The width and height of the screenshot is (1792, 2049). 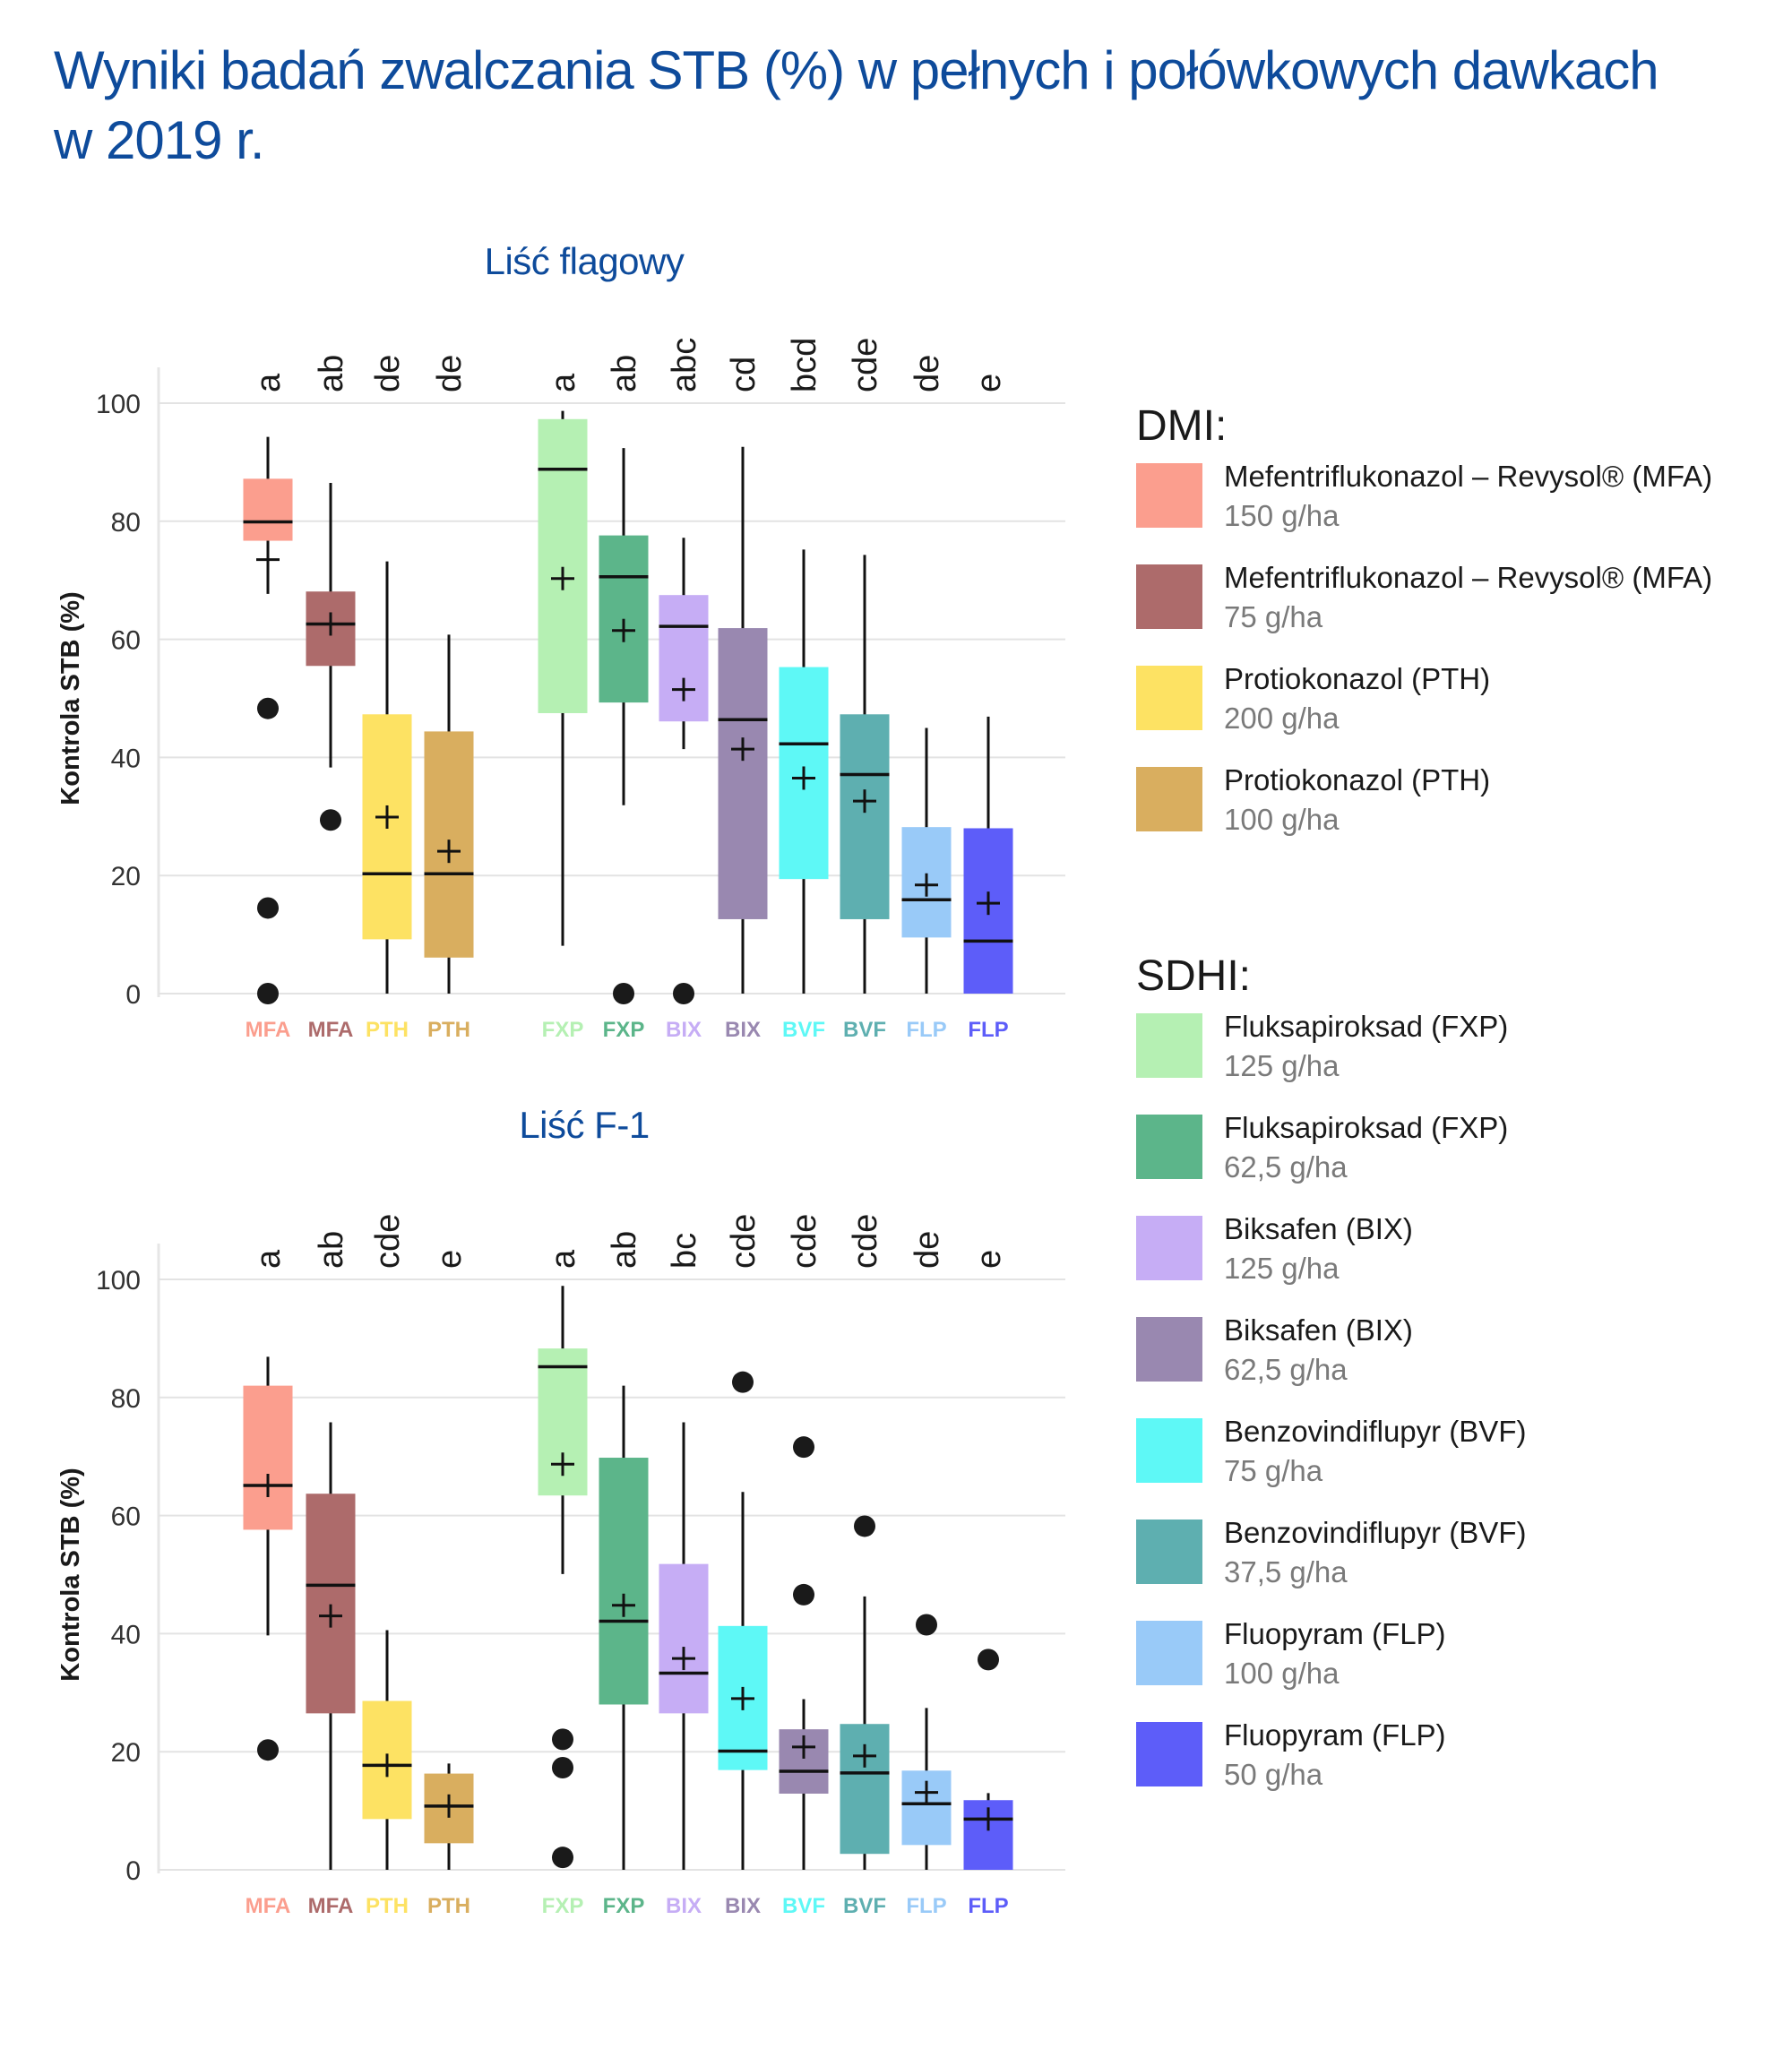 What do you see at coordinates (126, 759) in the screenshot?
I see `y-tick-label: 40` at bounding box center [126, 759].